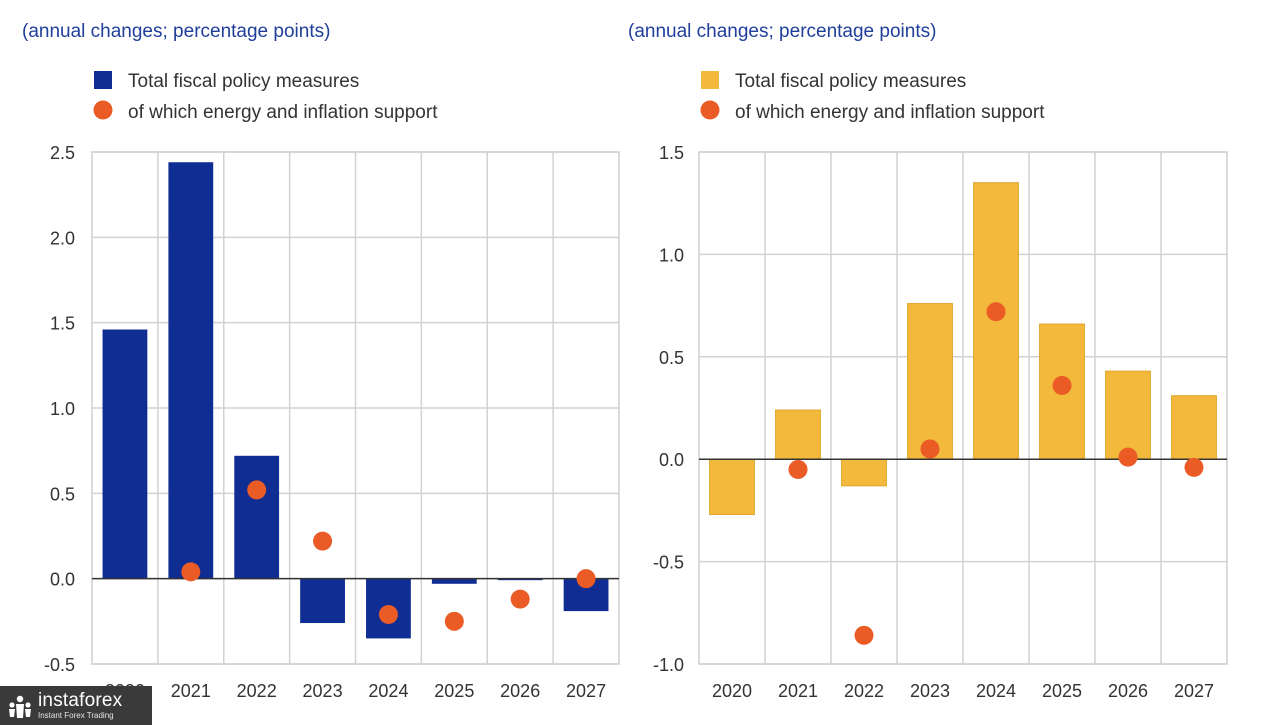 The height and width of the screenshot is (725, 1280). What do you see at coordinates (62, 153) in the screenshot?
I see `chart1-y-tick-label: 2.5` at bounding box center [62, 153].